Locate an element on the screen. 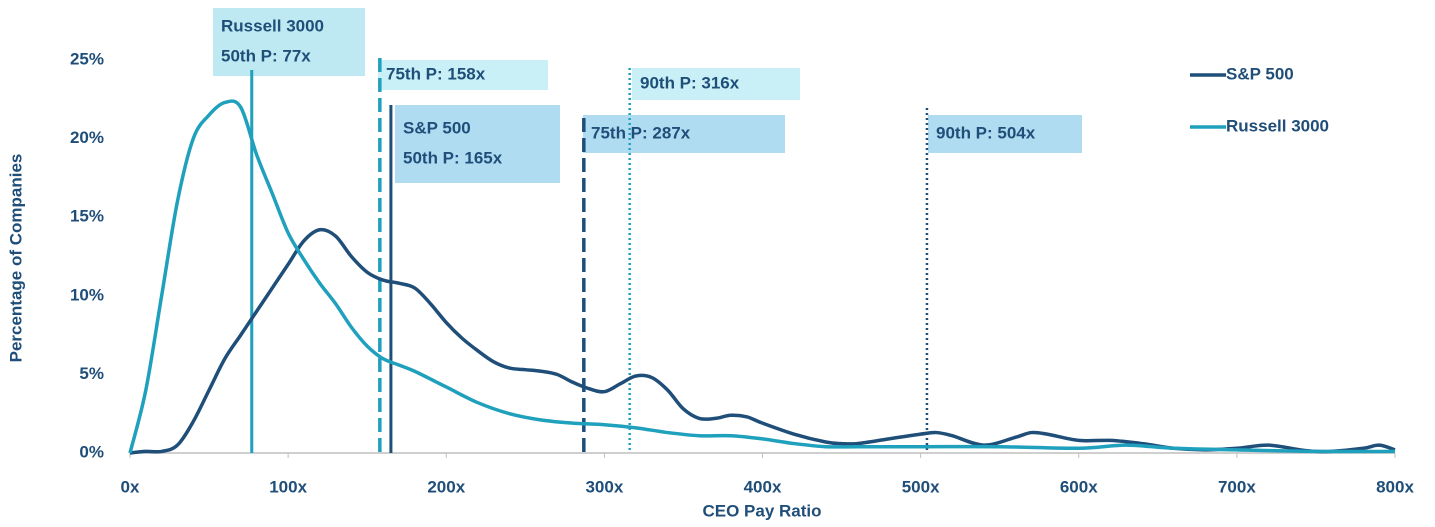  x-tick-label: 700x is located at coordinates (1237, 486).